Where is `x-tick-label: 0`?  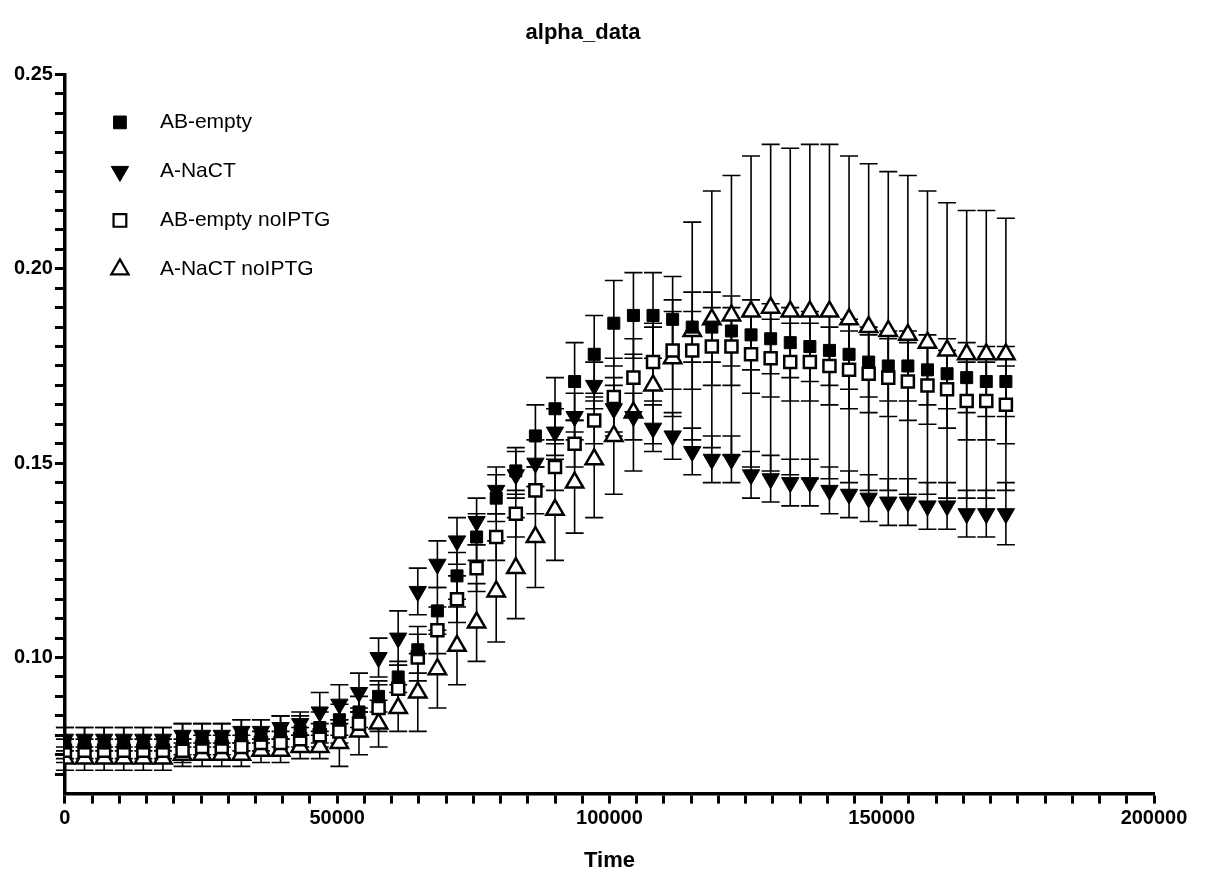
x-tick-label: 0 is located at coordinates (65, 817).